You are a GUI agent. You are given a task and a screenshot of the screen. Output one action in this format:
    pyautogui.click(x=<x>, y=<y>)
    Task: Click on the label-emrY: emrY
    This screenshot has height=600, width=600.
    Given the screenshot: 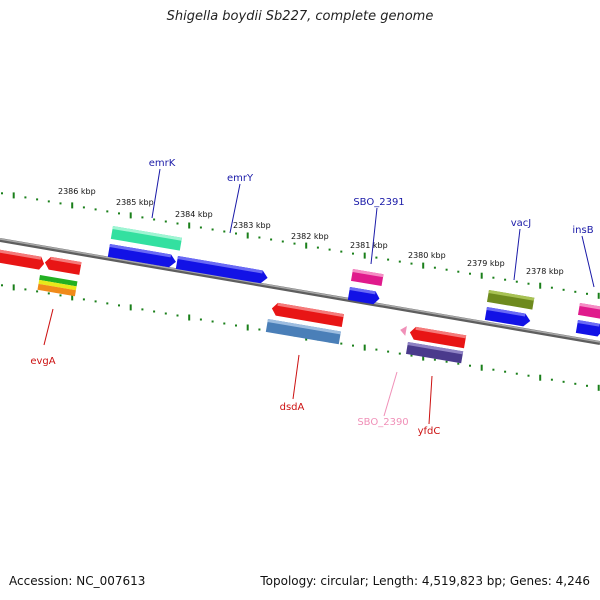 What is the action you would take?
    pyautogui.click(x=240, y=178)
    